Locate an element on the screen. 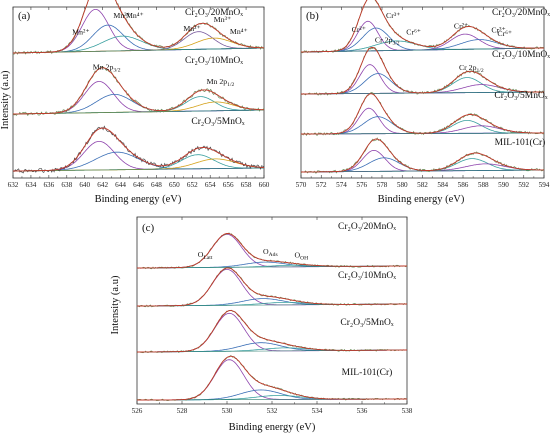  x-tick-label: 632 is located at coordinates (13, 185).